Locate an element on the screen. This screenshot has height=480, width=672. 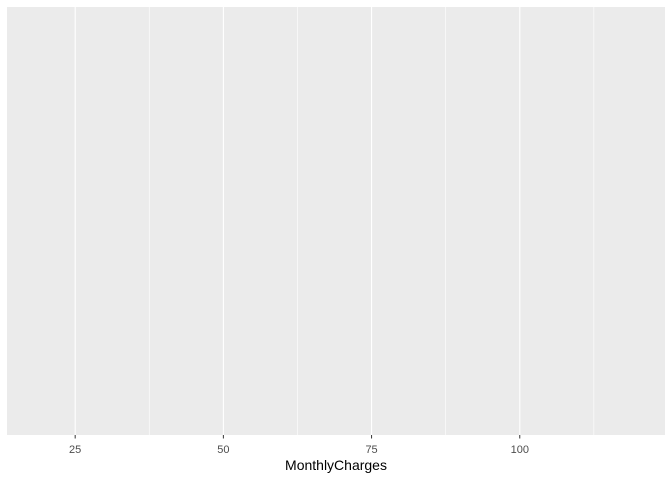
x-axis-tick-labels: 25 50 75 100 is located at coordinates (299, 450).